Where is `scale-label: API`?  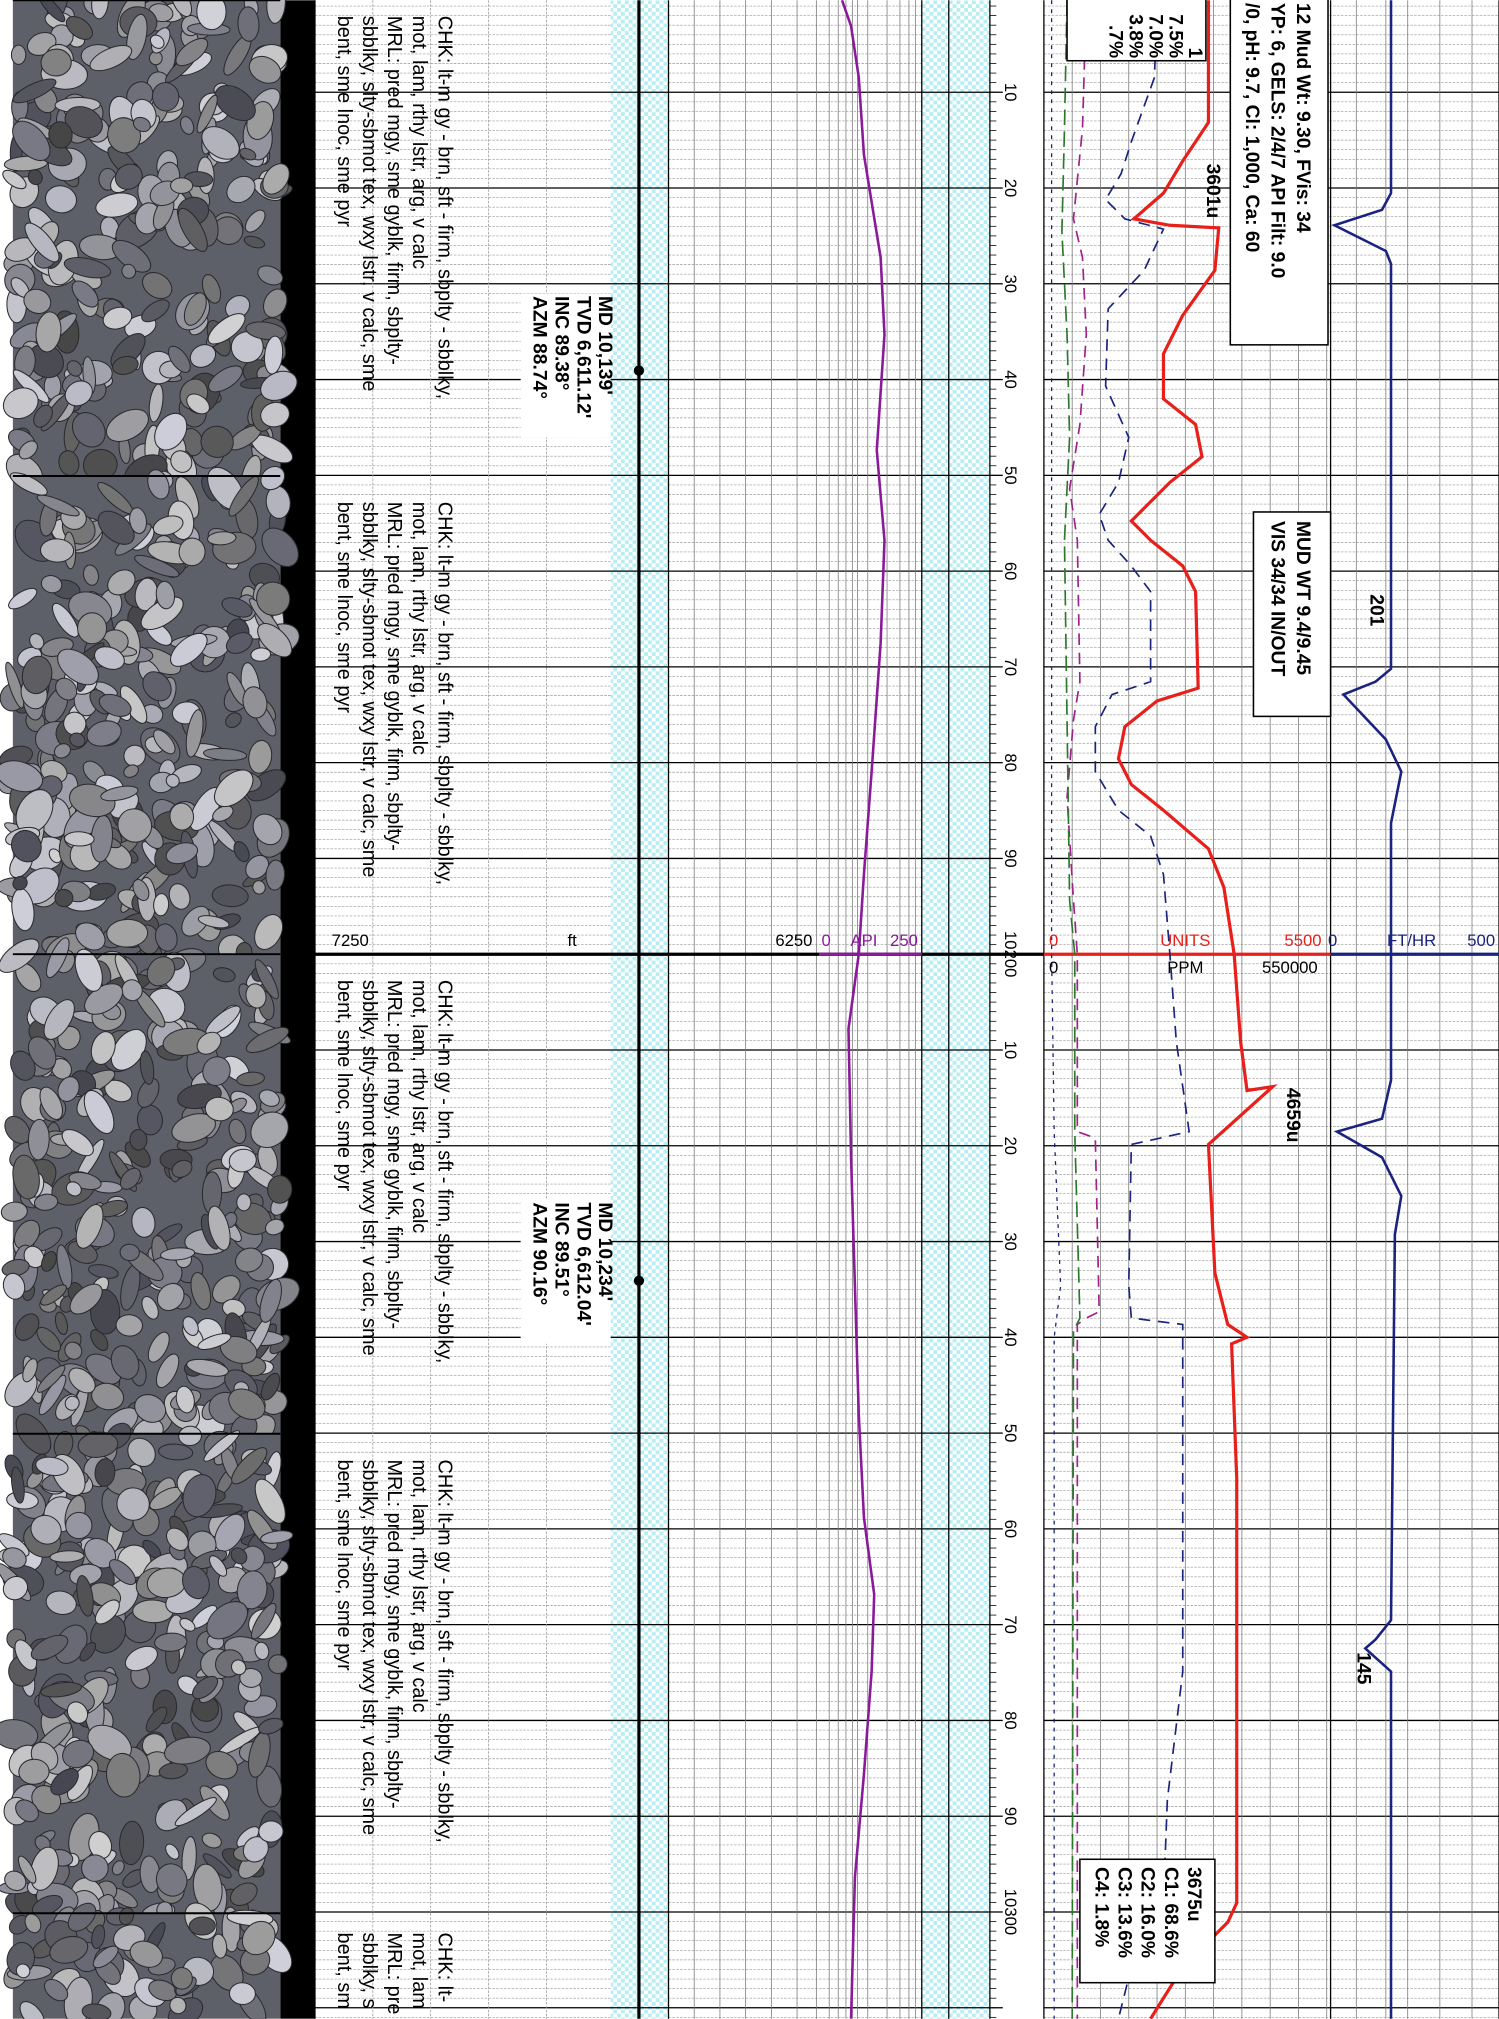 scale-label: API is located at coordinates (863, 940).